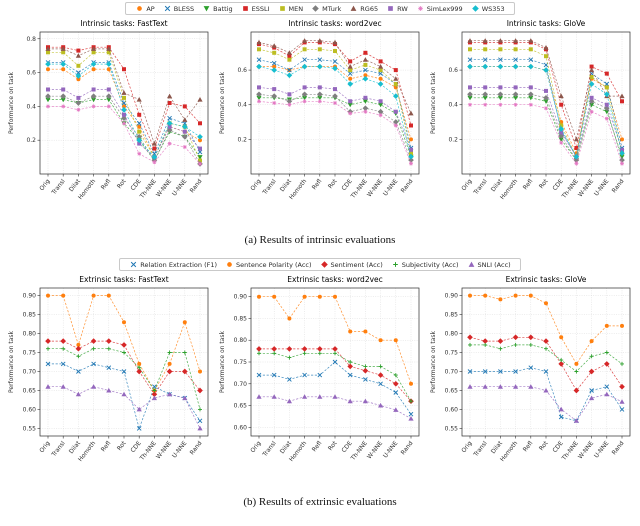 The image size is (640, 526). What do you see at coordinates (242, 105) in the screenshot?
I see `svg-text: 0.4` at bounding box center [242, 105].